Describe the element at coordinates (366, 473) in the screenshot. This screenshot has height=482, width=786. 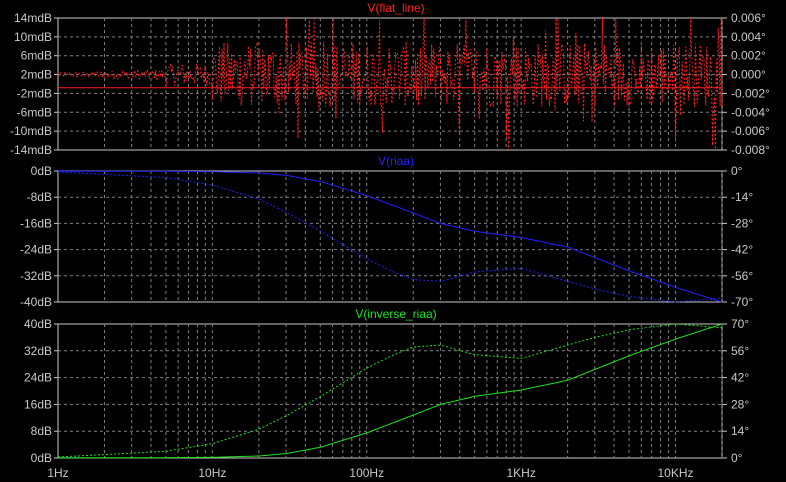
I see `x-tick-label: 100Hz` at that location.